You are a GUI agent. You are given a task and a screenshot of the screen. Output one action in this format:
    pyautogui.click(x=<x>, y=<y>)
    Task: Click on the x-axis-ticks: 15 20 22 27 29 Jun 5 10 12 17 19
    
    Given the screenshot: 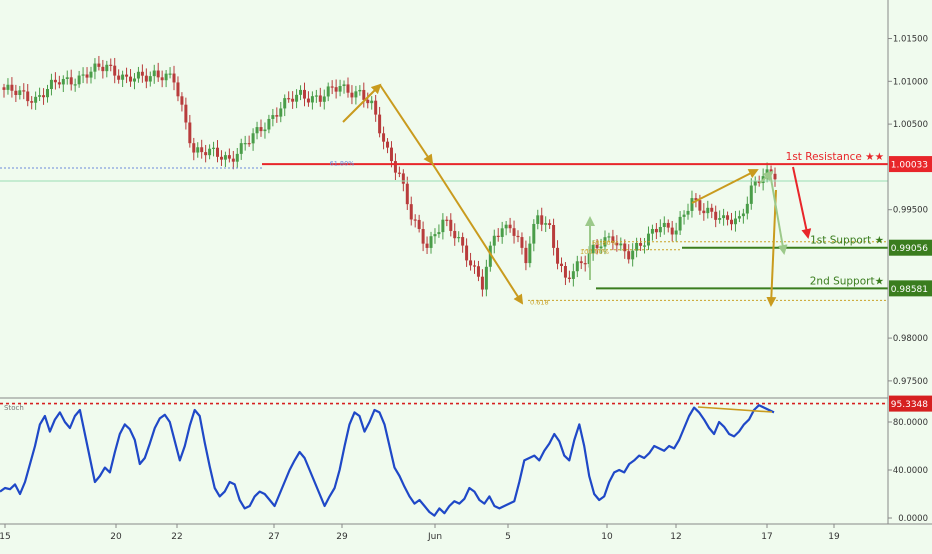 What is the action you would take?
    pyautogui.click(x=420, y=533)
    